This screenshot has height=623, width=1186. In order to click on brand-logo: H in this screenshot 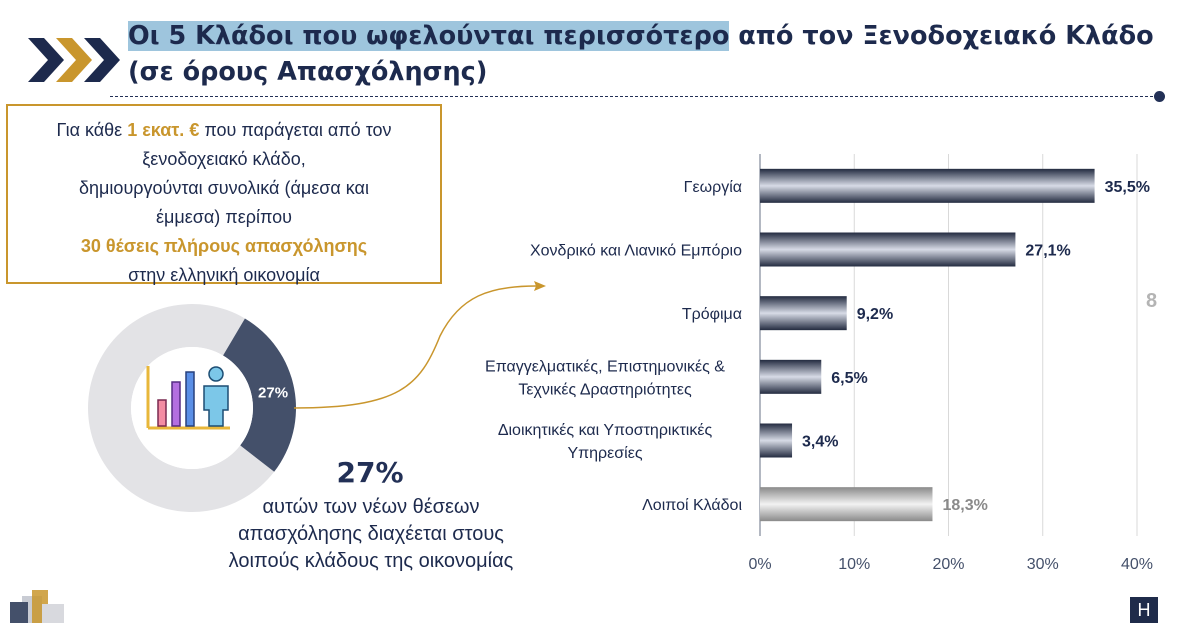, I will do `click(1144, 610)`.